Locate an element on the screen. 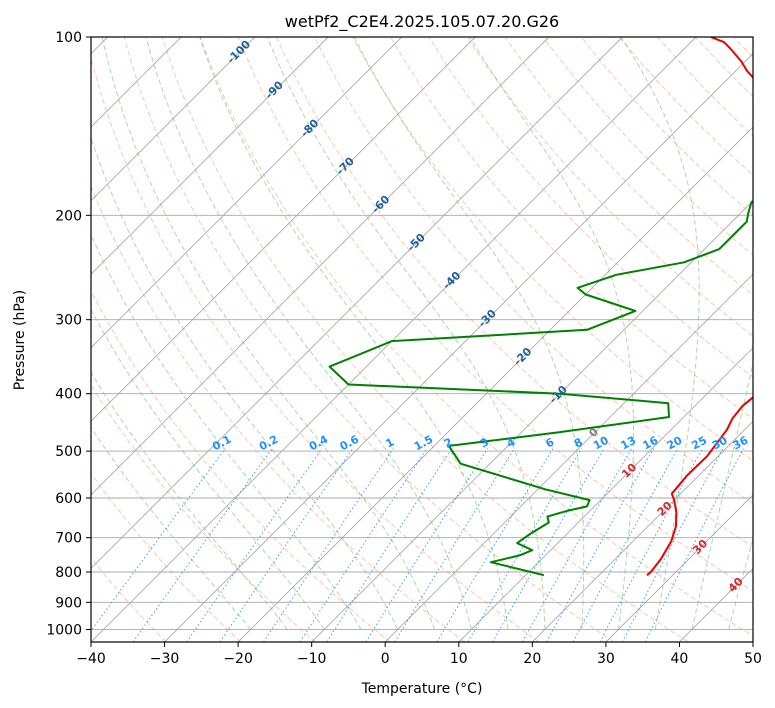 The image size is (775, 708). y-tick-label: 800 is located at coordinates (68, 573).